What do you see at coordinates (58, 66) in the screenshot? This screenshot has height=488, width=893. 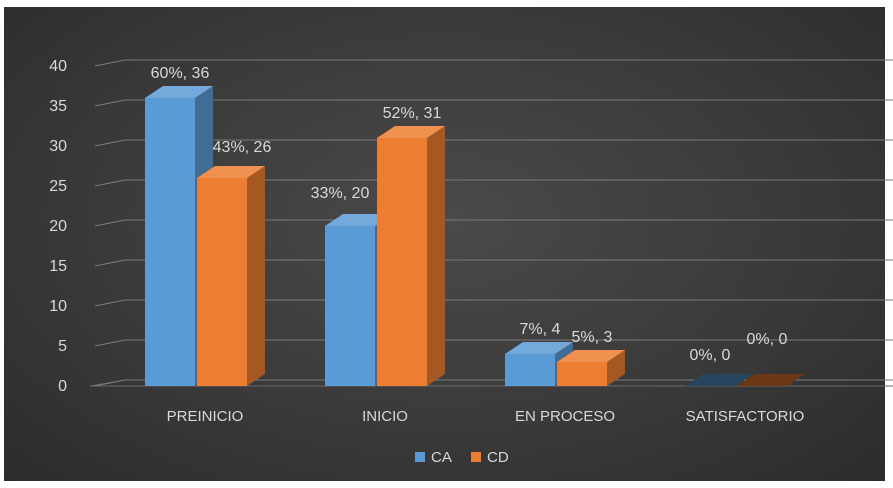 I see `y-tick-label: 40` at bounding box center [58, 66].